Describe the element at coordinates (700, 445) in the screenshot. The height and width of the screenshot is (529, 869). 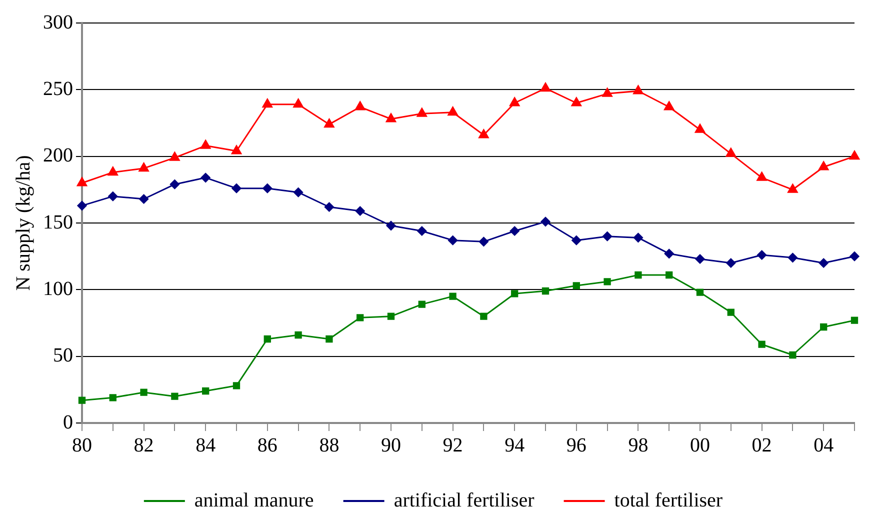
I see `x-tick-label: 00` at that location.